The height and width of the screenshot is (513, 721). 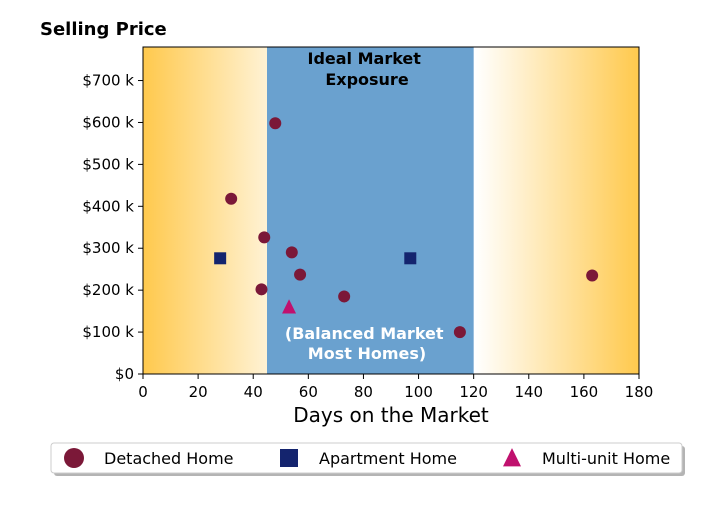 What do you see at coordinates (198, 392) in the screenshot?
I see `x-tick-label: 20` at bounding box center [198, 392].